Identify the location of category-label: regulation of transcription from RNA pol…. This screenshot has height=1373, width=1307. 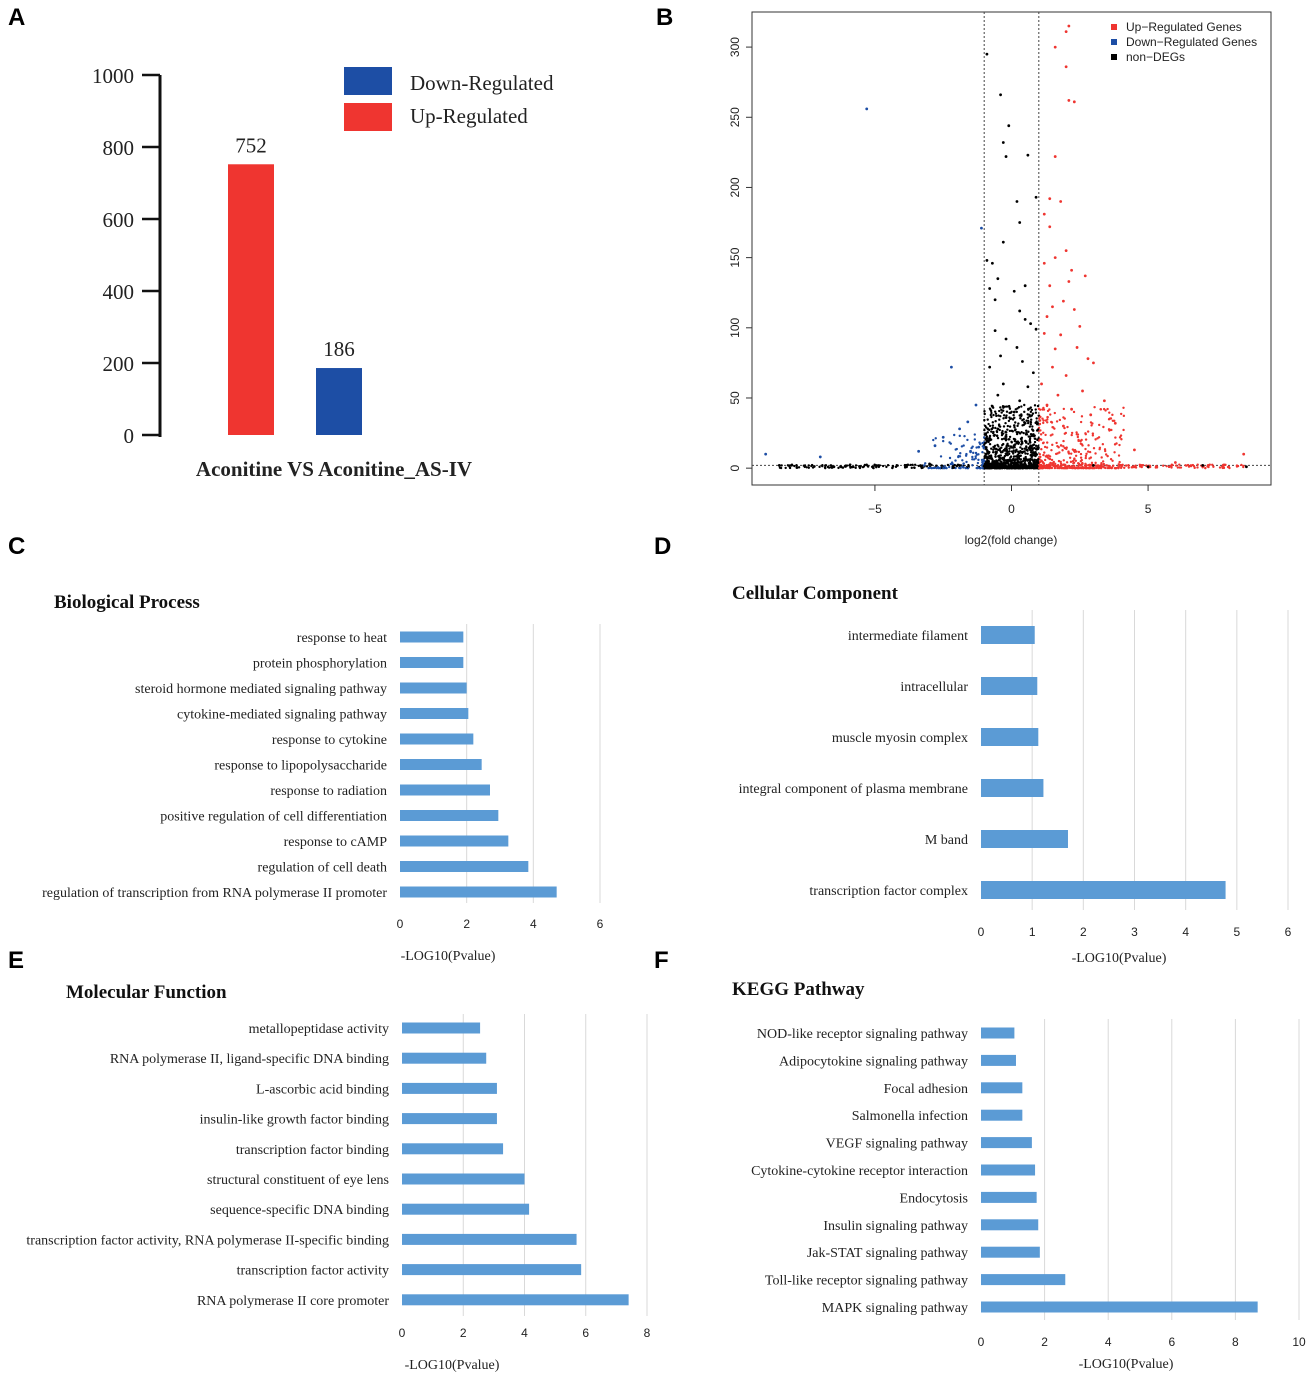
(214, 893).